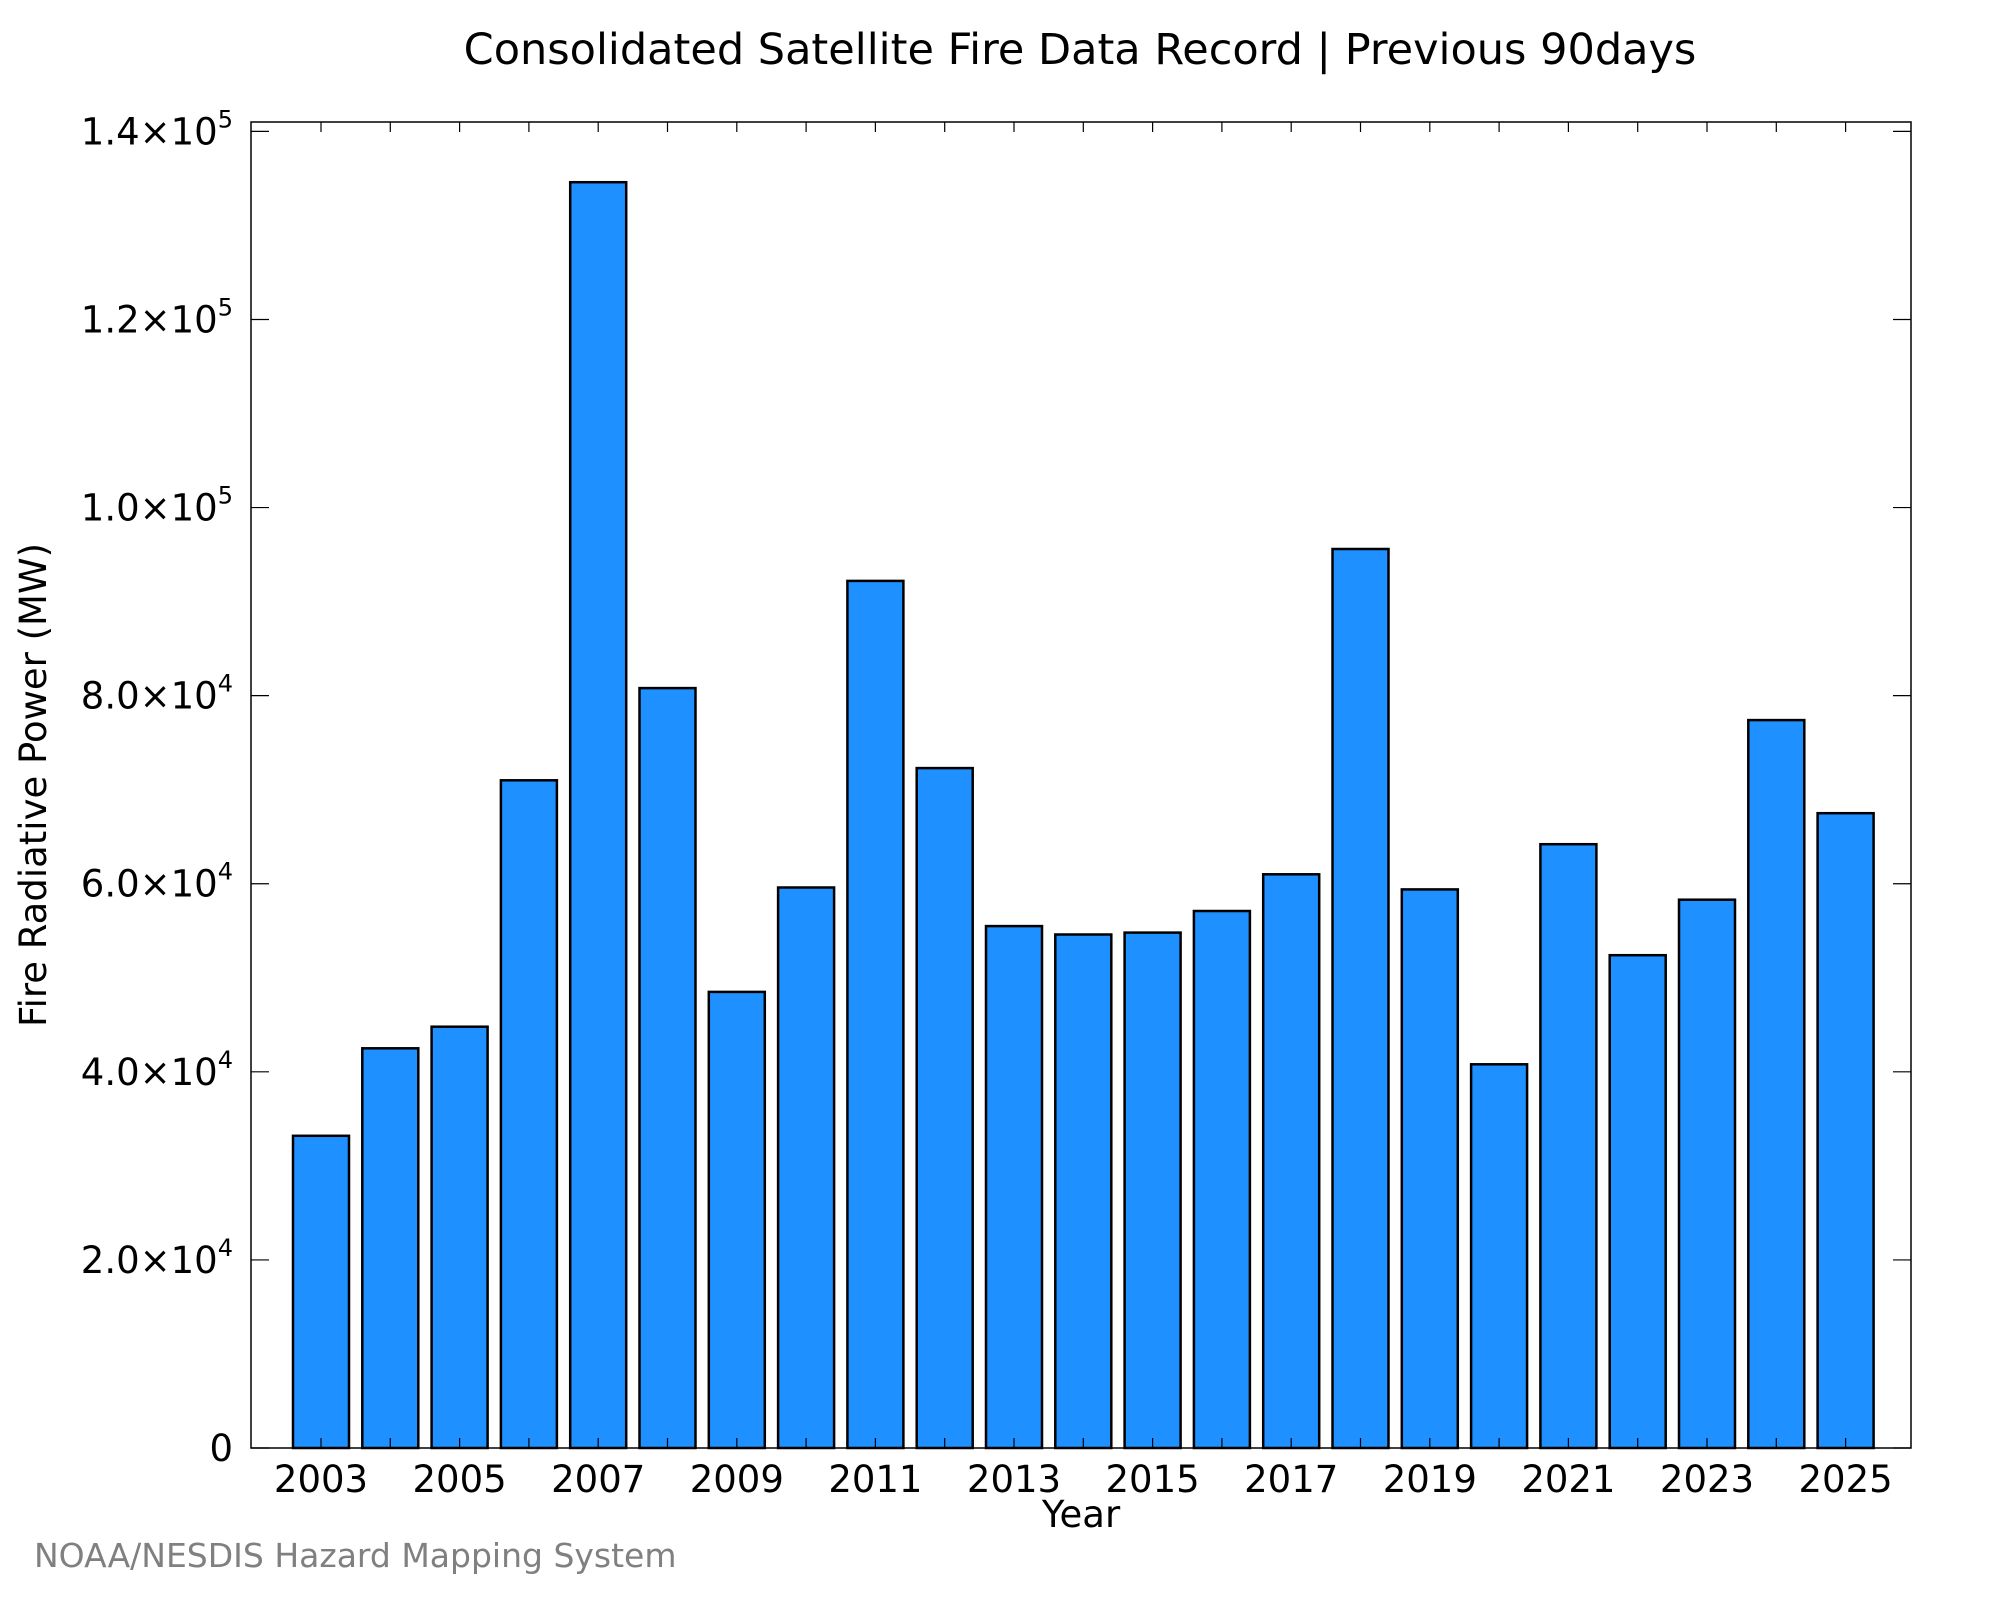  What do you see at coordinates (1568, 1146) in the screenshot?
I see `bar-2021` at bounding box center [1568, 1146].